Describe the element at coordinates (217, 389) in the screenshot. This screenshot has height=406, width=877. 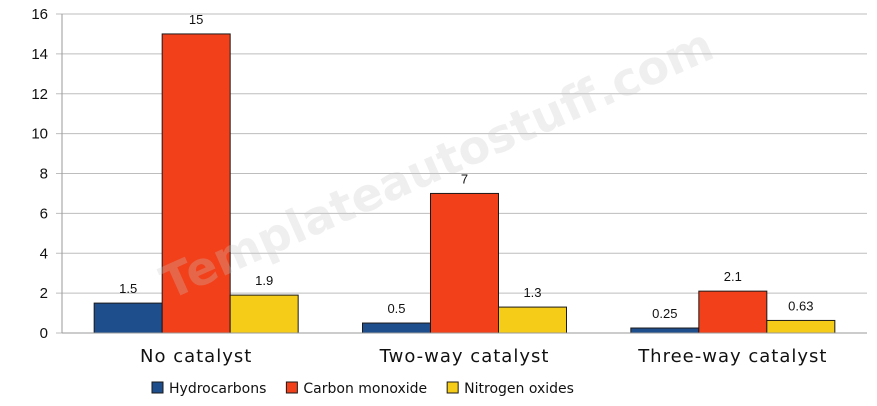
I see `legend-label: Hydrocarbons` at that location.